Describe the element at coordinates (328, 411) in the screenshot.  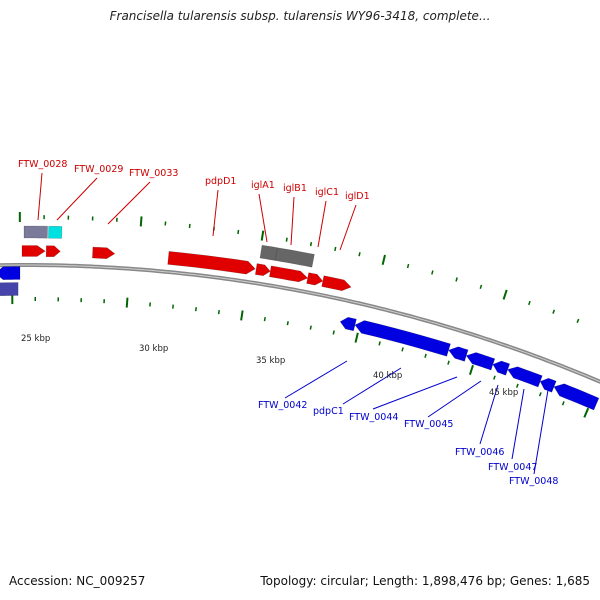
I see `gene-label: pdpC1` at that location.